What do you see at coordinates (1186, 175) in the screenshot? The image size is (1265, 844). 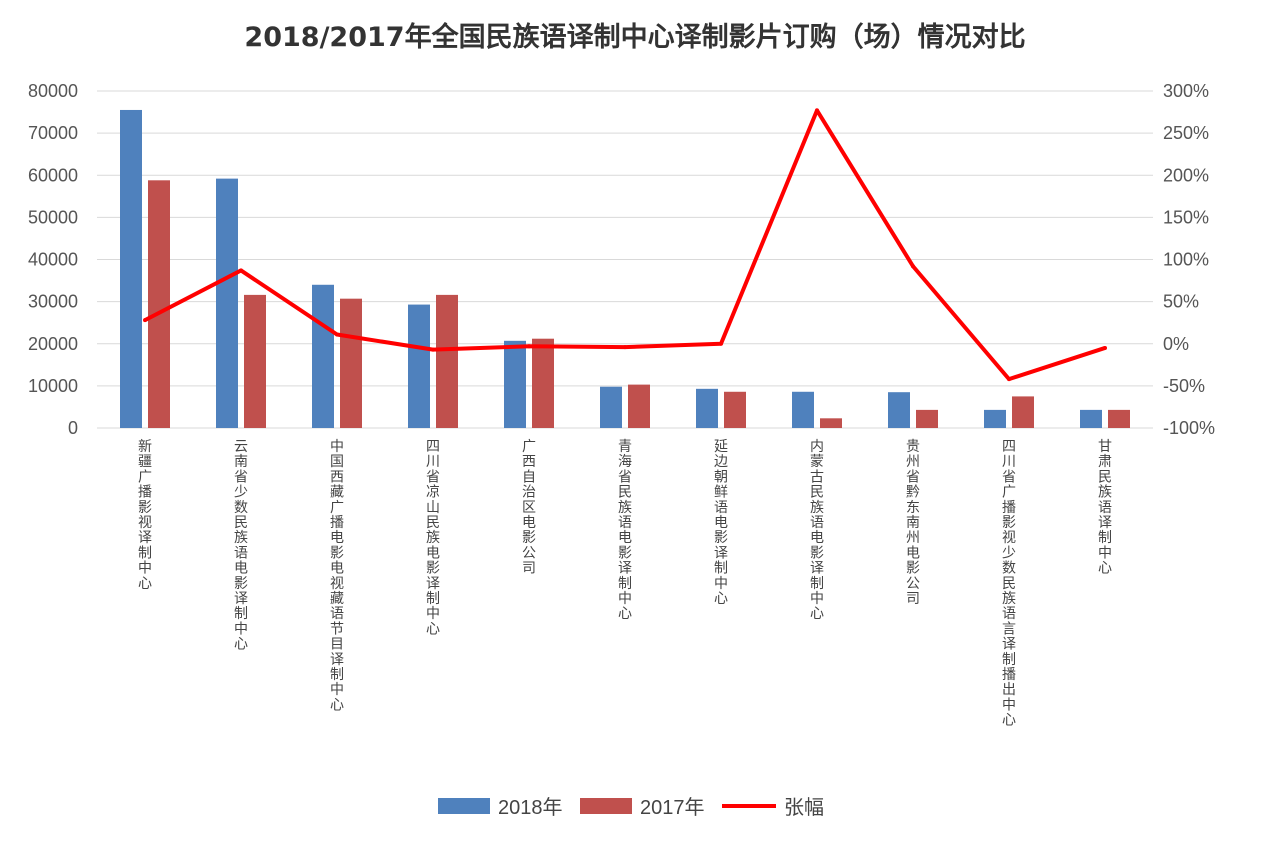 I see `right-tick-label: 200%` at bounding box center [1186, 175].